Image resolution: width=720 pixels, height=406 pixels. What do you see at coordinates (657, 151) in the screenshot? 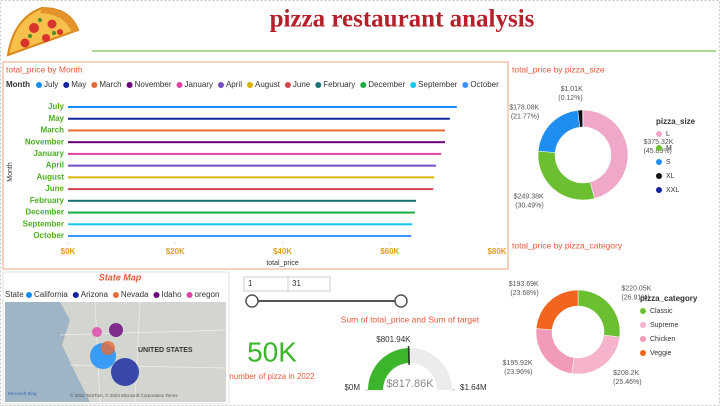
I see `data-label-percent: (45.89%)` at bounding box center [657, 151].